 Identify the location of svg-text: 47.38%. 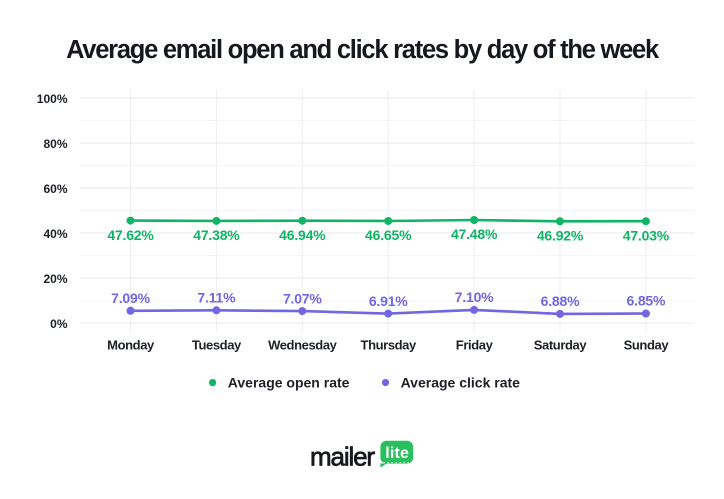
(216, 235).